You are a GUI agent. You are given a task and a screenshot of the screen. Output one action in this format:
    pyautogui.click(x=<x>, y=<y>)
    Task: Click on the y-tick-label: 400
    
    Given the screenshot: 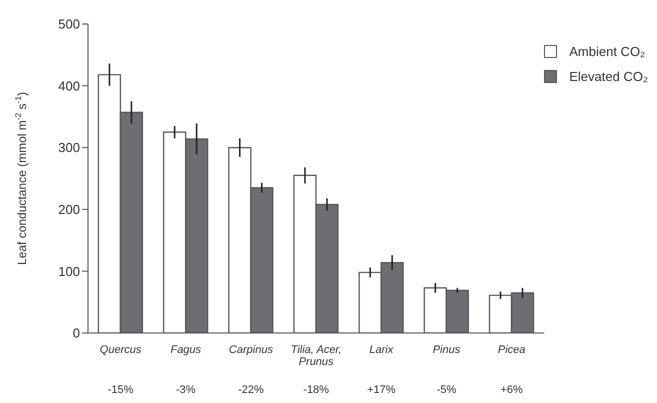 What is the action you would take?
    pyautogui.click(x=69, y=86)
    